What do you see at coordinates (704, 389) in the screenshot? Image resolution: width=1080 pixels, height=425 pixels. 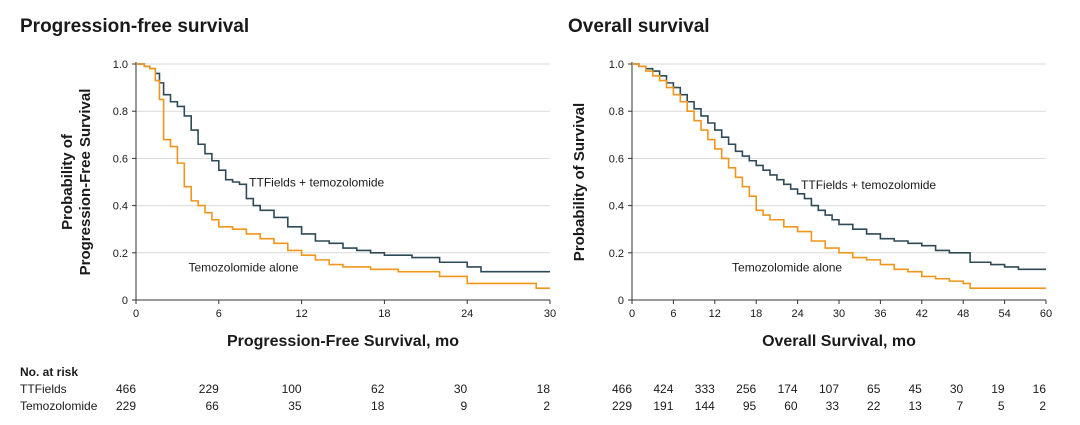 I see `os-risk-ttfields: 333` at bounding box center [704, 389].